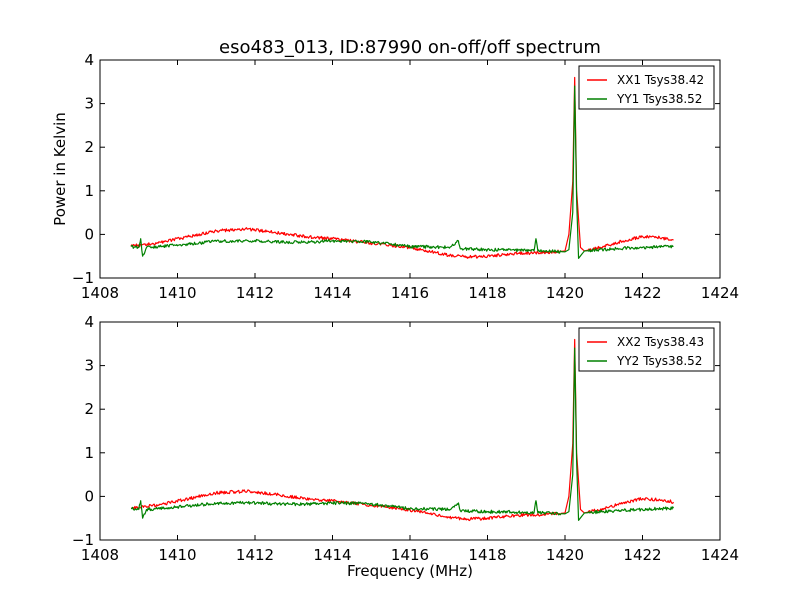 This screenshot has width=800, height=604. I want to click on legend-label: XX2 Tsys38.43, so click(660, 342).